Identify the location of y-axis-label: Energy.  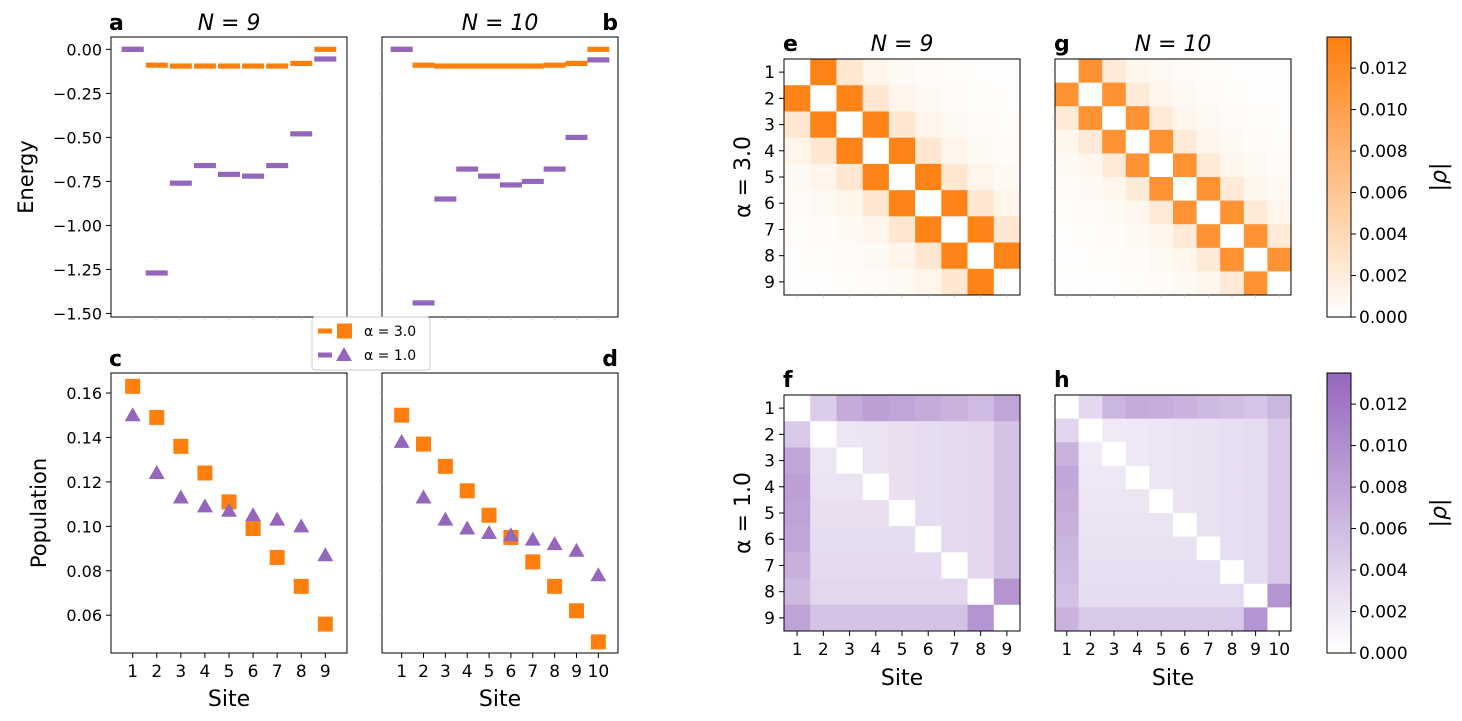
(26, 177).